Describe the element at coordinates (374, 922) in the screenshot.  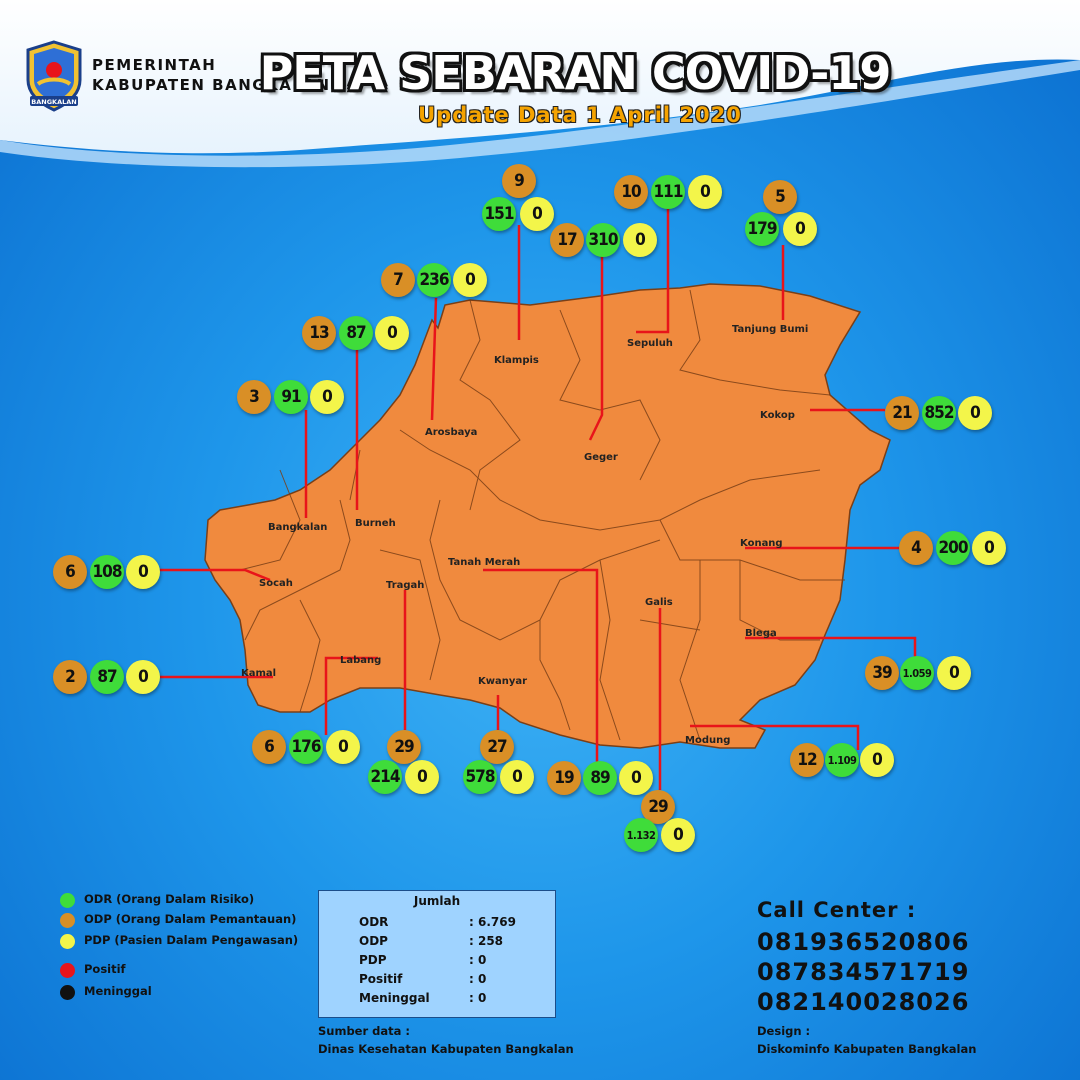
I see `summary-row-label-0: ODR` at that location.